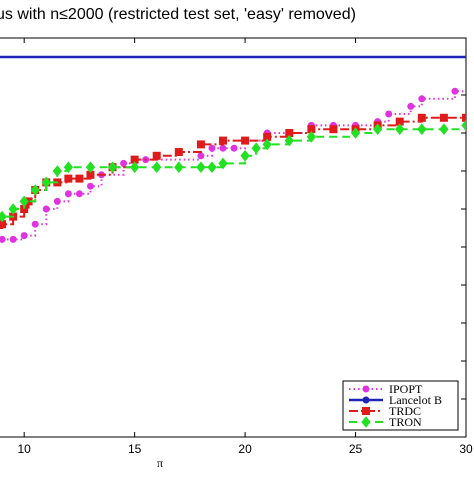 The height and width of the screenshot is (479, 474). I want to click on x-axis-label: π, so click(160, 463).